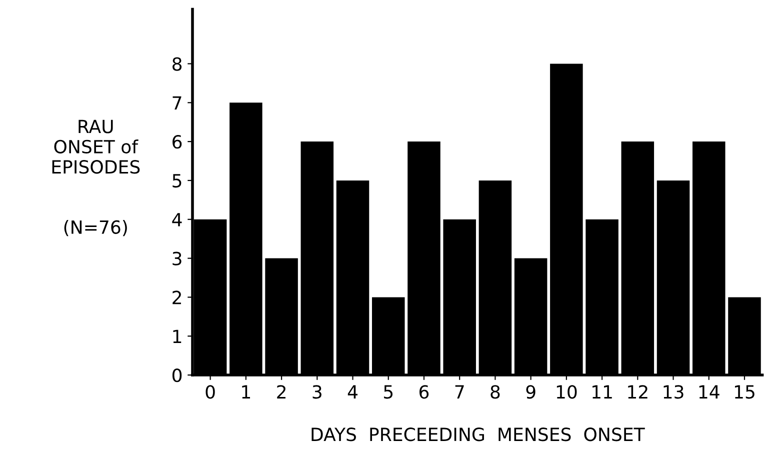 The height and width of the screenshot is (463, 770). What do you see at coordinates (566, 392) in the screenshot?
I see `x-tick-label: 10` at bounding box center [566, 392].